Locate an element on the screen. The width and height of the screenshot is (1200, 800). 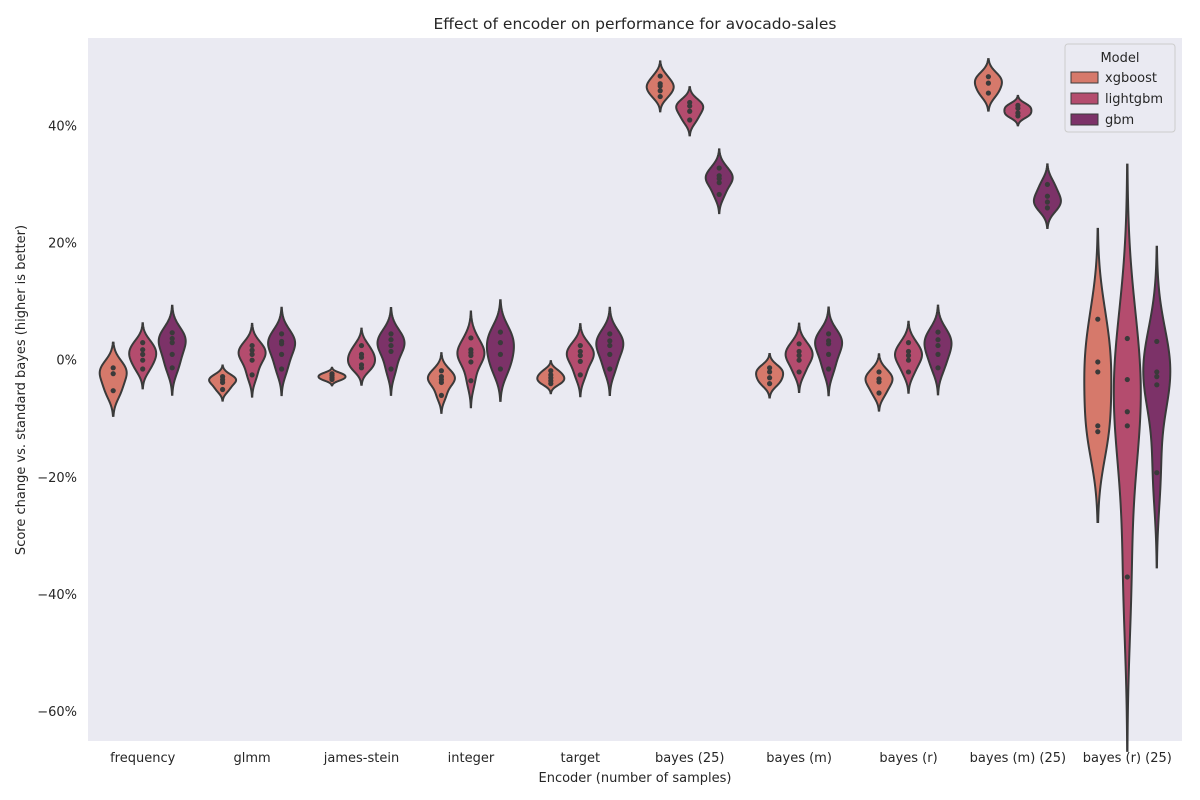
legend-box is located at coordinates (1120, 88).